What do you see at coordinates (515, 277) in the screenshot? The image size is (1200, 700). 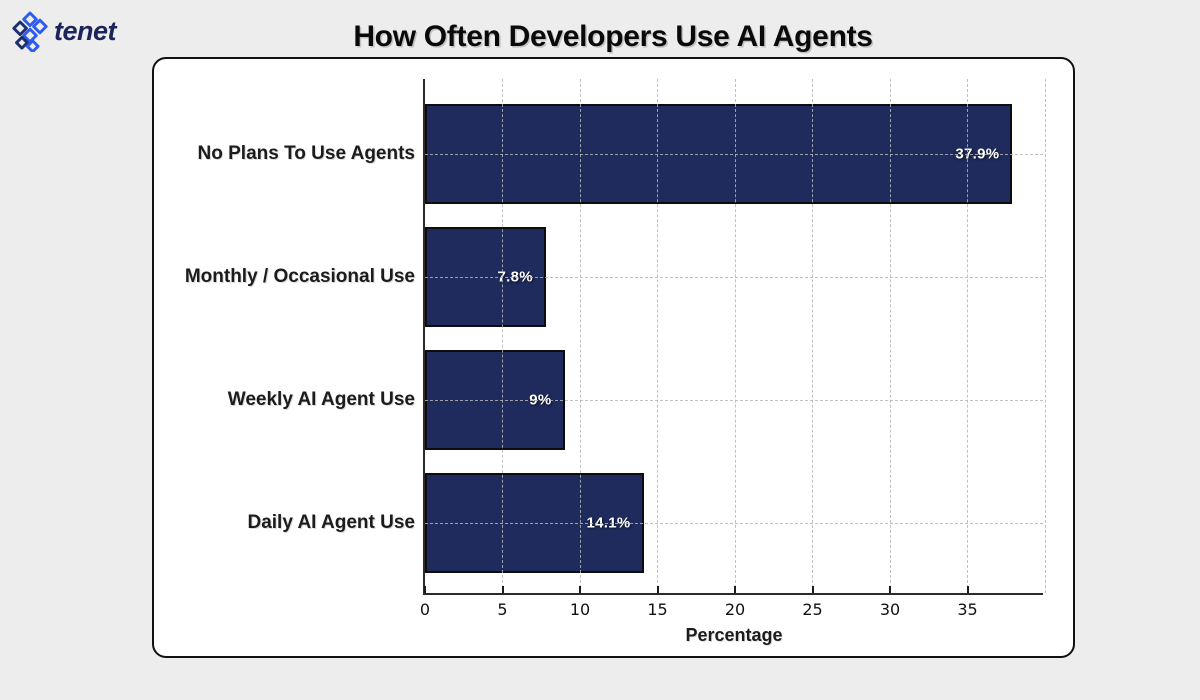 I see `bar-value-label: 7.8%` at bounding box center [515, 277].